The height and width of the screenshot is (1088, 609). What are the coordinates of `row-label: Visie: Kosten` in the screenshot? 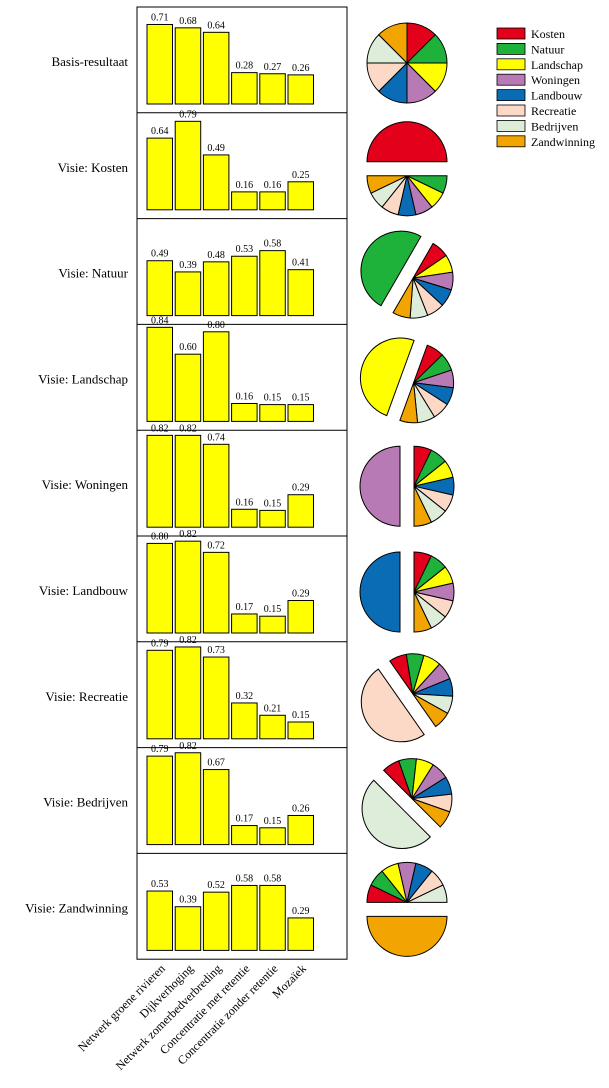 It's located at (93, 167).